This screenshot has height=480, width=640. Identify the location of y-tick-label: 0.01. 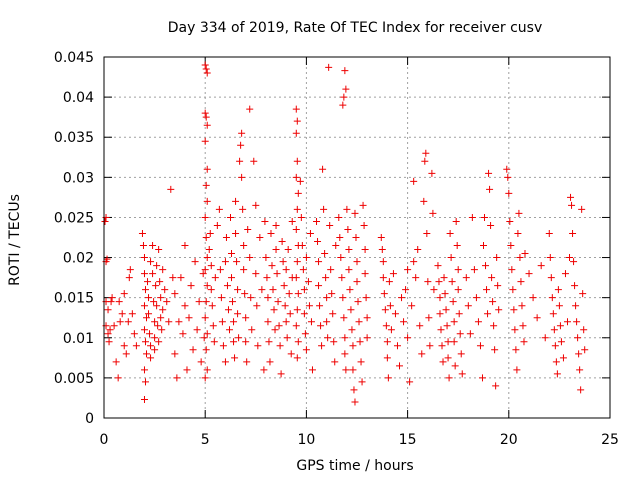
(78, 339).